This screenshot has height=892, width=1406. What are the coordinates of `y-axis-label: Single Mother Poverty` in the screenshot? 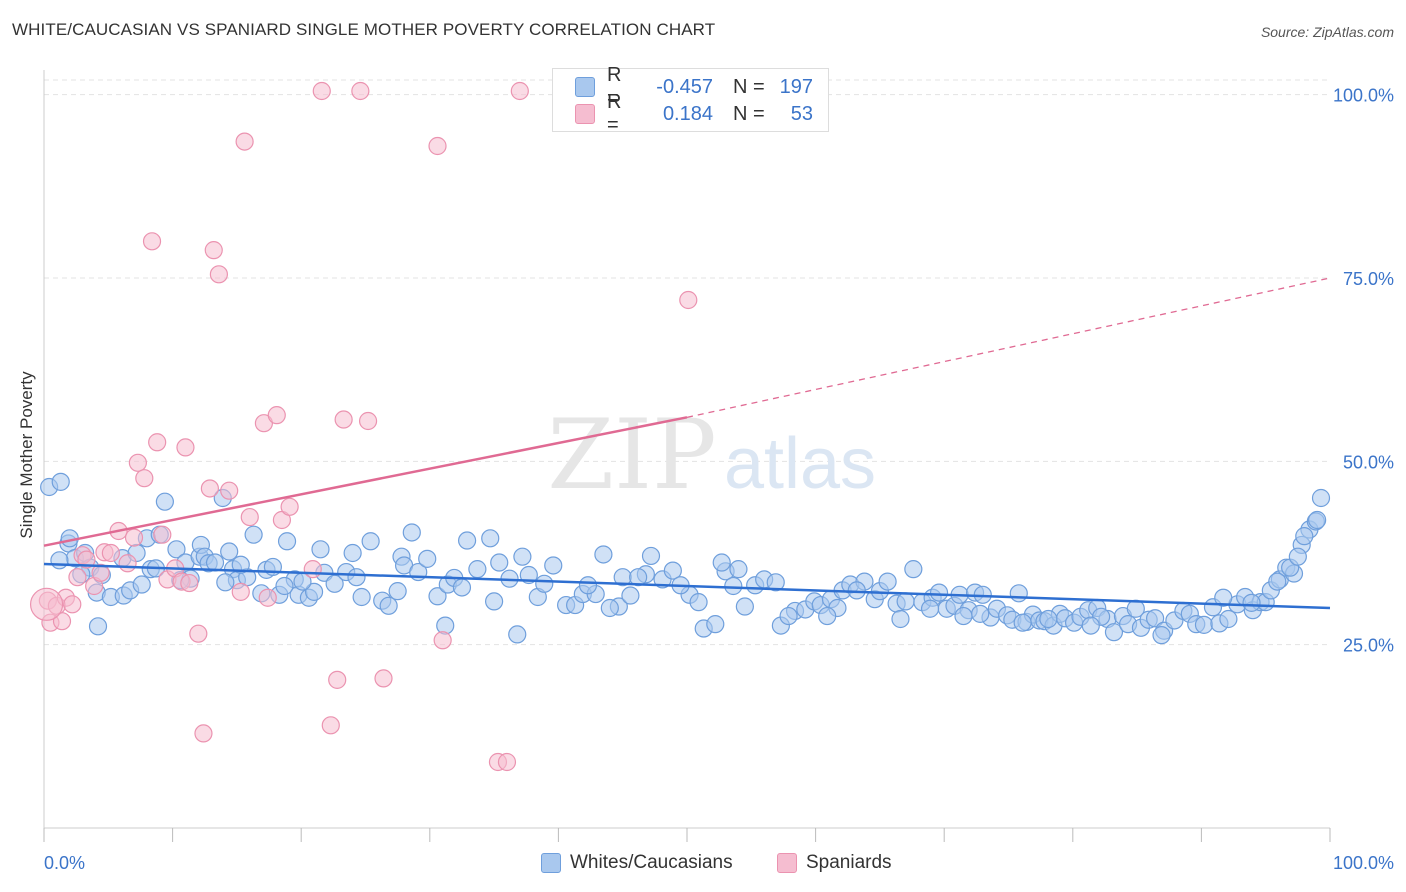 It's located at (26, 455).